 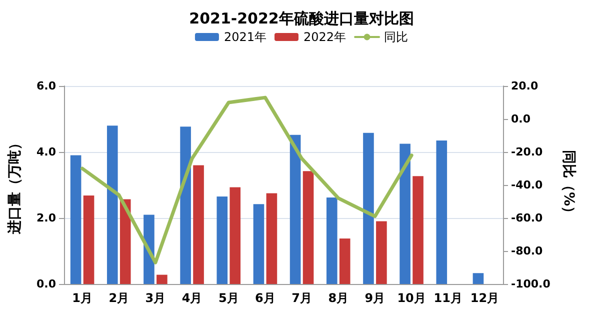 What do you see at coordinates (485, 298) in the screenshot?
I see `x-tick-label: 12月` at bounding box center [485, 298].